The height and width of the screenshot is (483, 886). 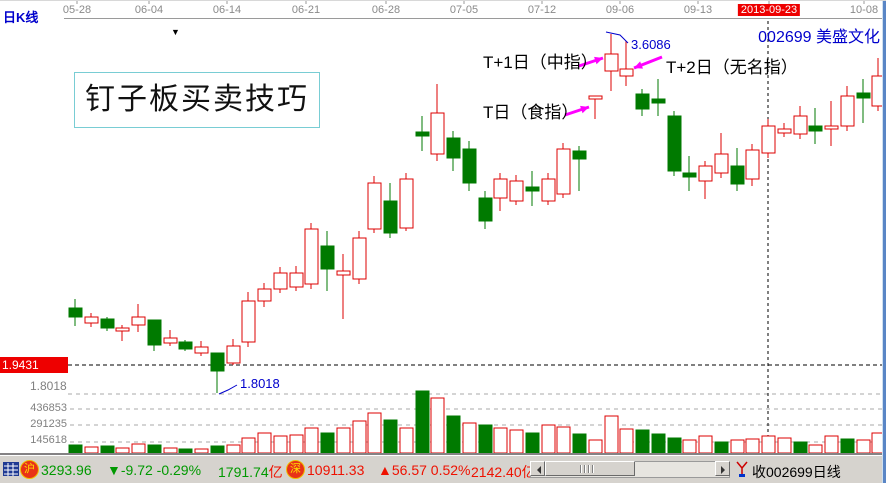 I want to click on volume-scale-label: 436853, so click(x=48, y=408).